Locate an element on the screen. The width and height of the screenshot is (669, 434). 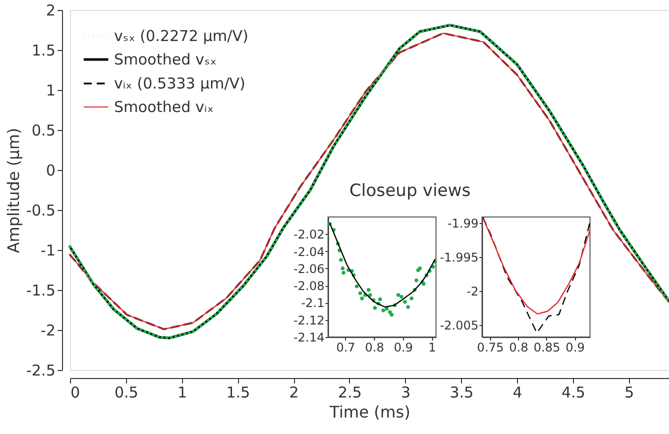
y-tick-label: 0 is located at coordinates (51, 171).